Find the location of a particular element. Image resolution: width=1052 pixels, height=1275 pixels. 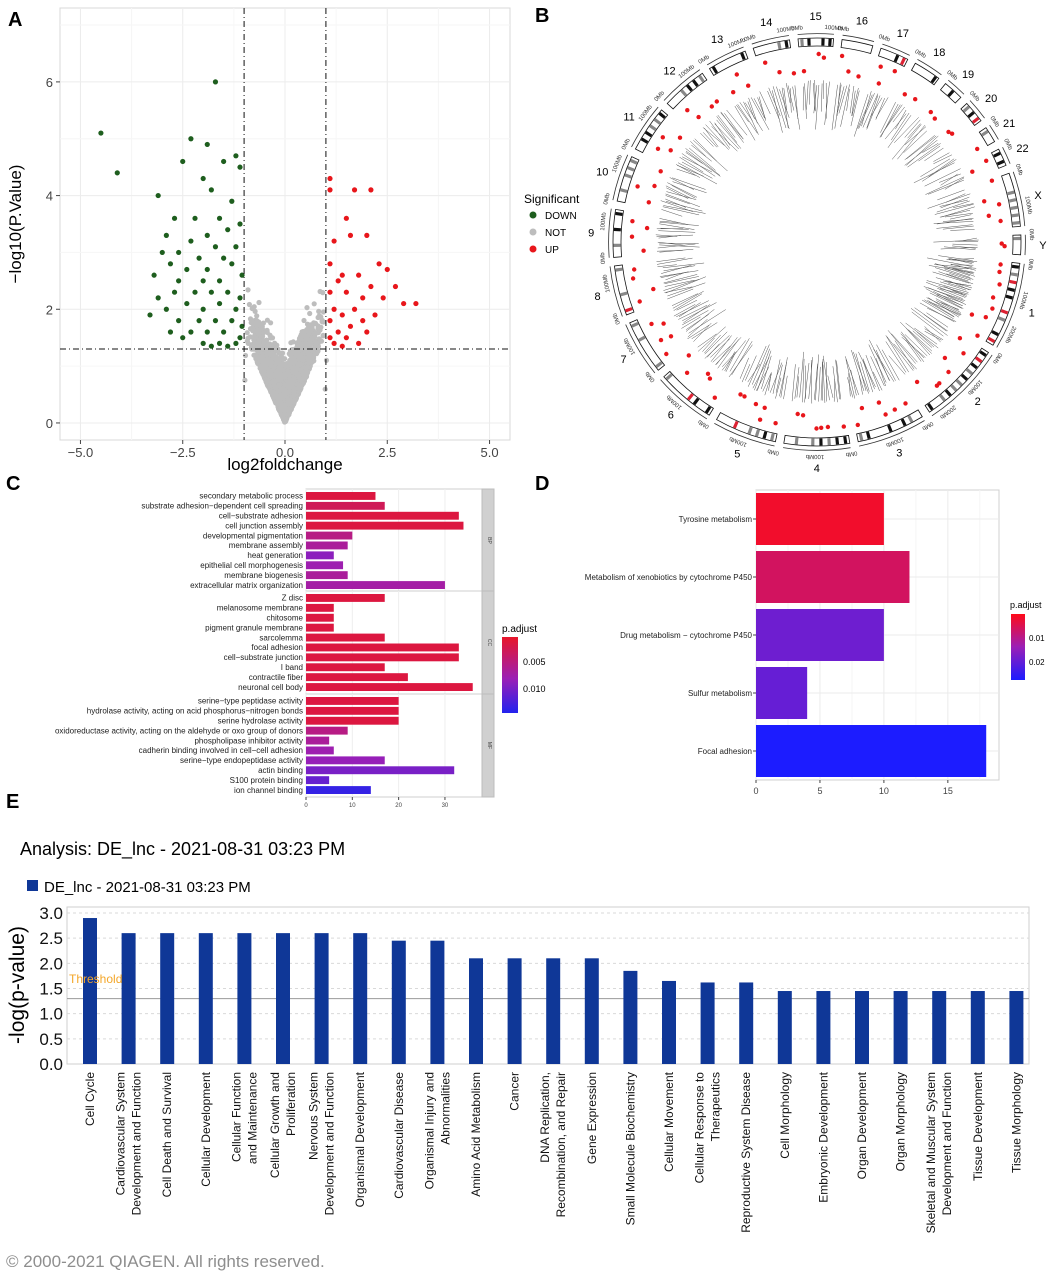

chromosome-label: 18 is located at coordinates (939, 53).